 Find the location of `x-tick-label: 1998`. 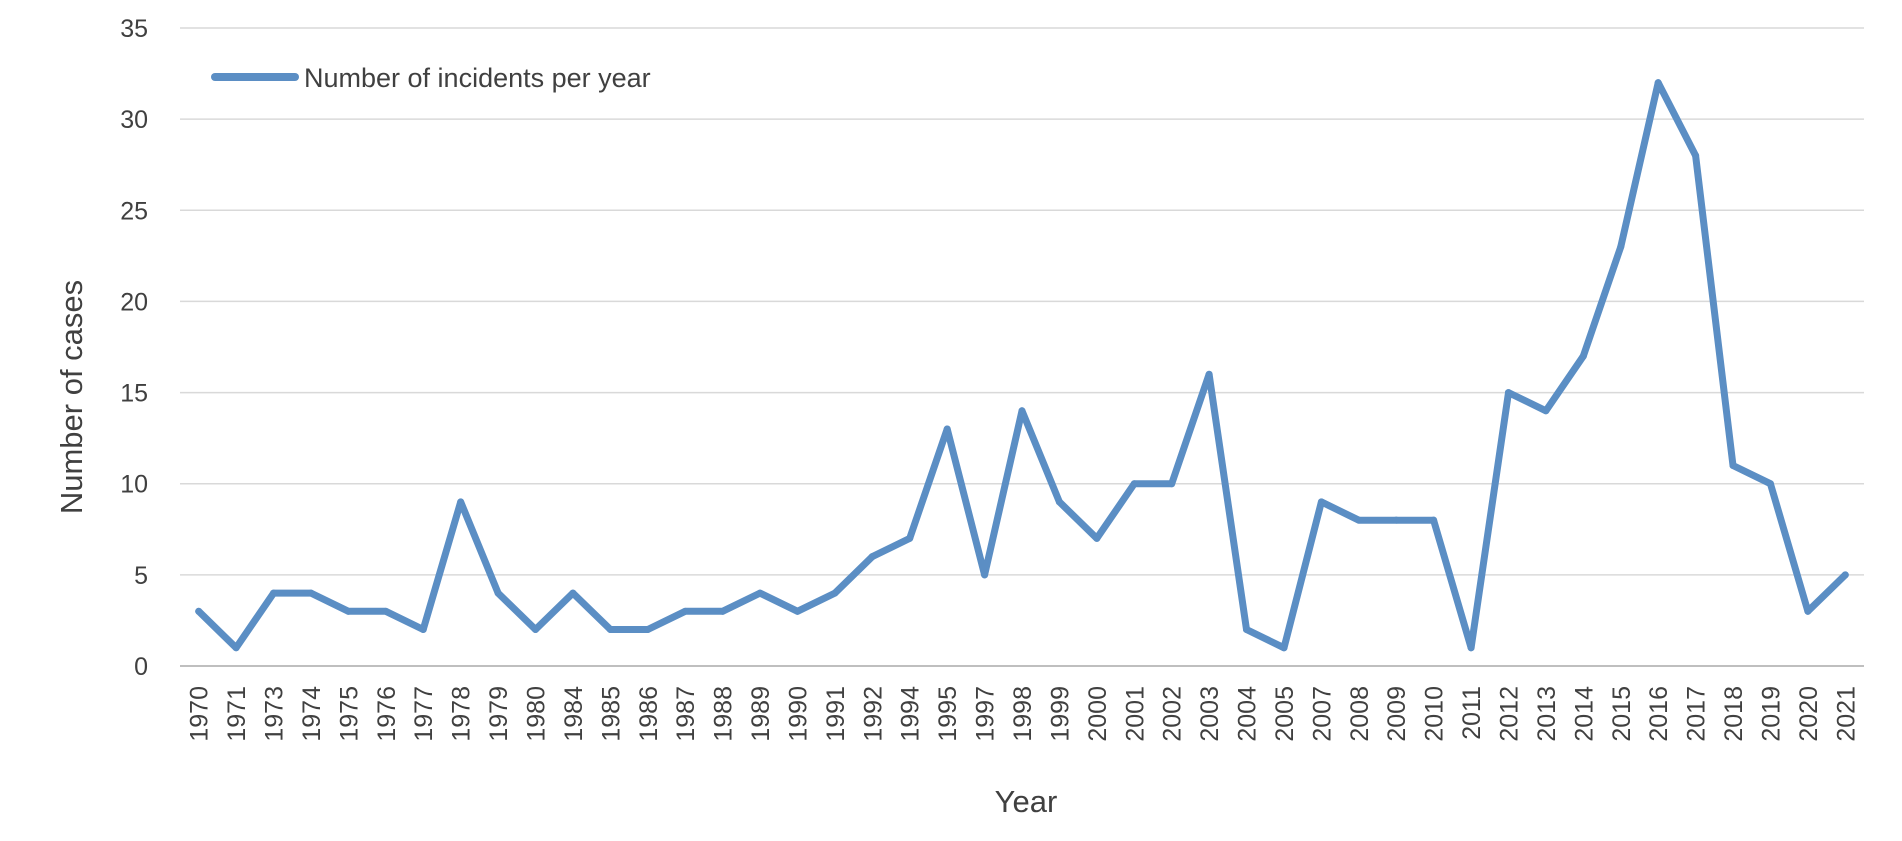

x-tick-label: 1998 is located at coordinates (1023, 714).